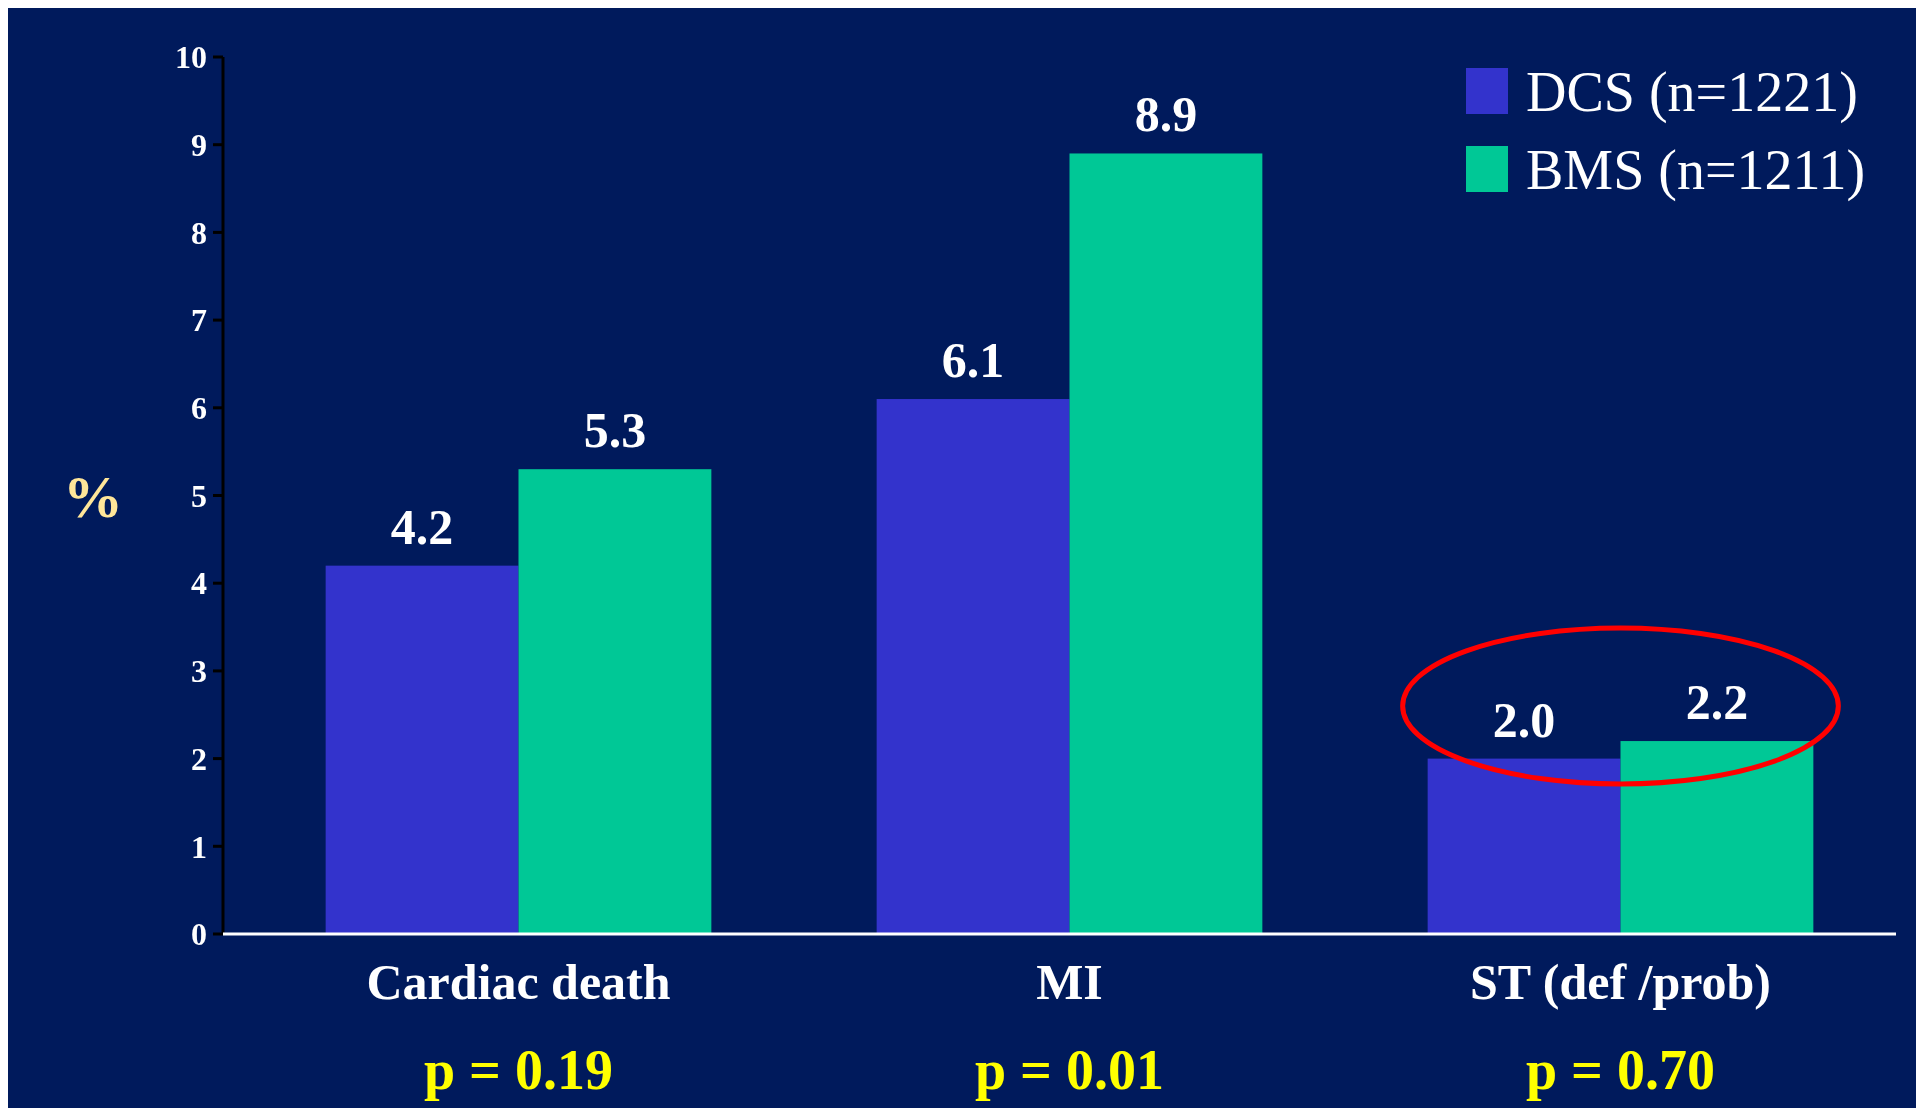 This screenshot has width=1924, height=1119. Describe the element at coordinates (1620, 1070) in the screenshot. I see `text: p = 0.70` at that location.